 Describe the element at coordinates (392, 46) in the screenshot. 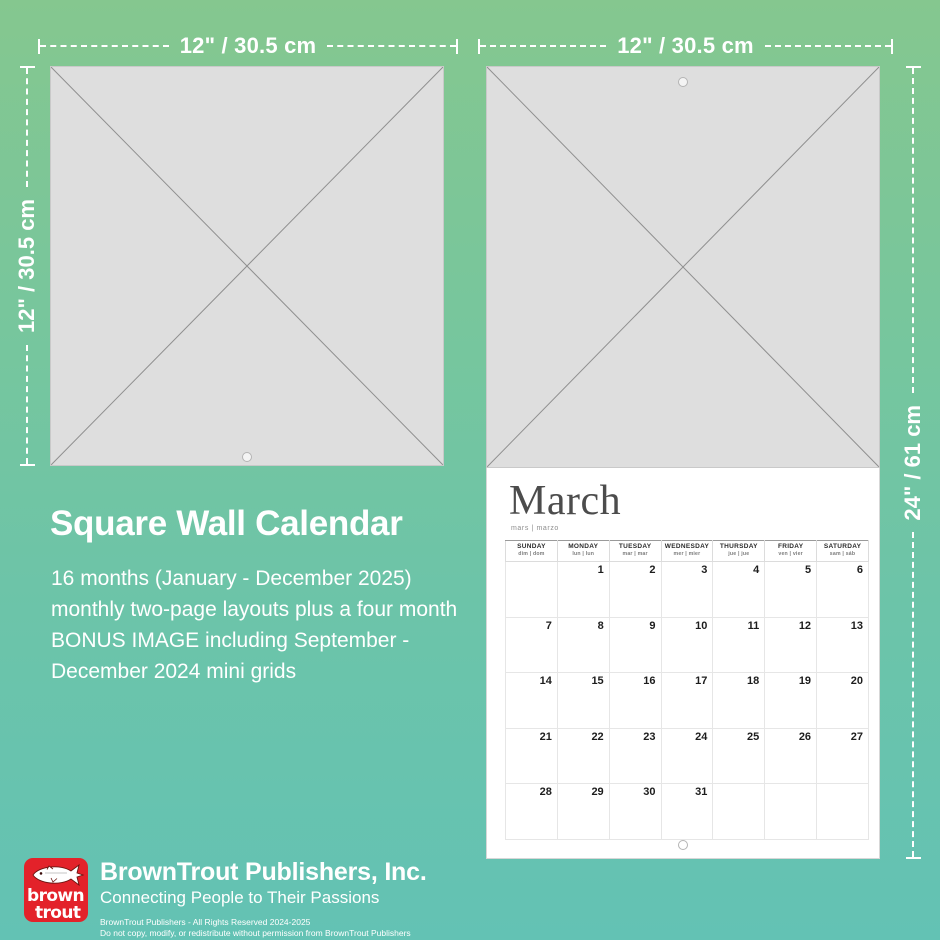

I see `dimension-dash-right` at that location.